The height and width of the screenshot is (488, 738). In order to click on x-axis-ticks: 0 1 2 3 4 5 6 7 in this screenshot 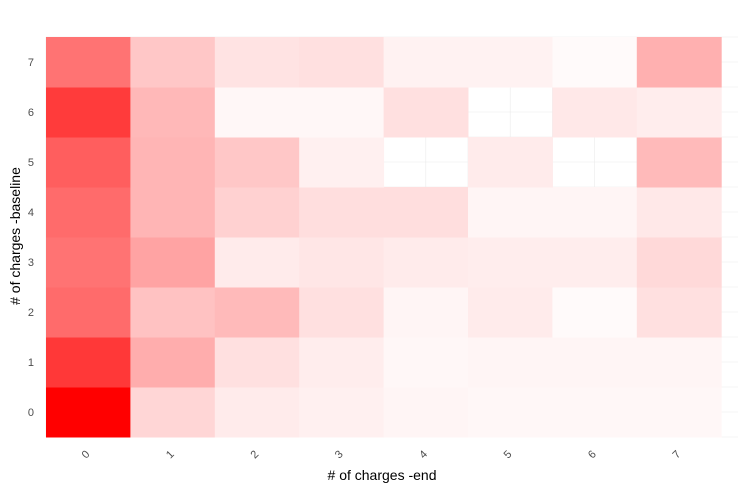, I will do `click(382, 454)`.